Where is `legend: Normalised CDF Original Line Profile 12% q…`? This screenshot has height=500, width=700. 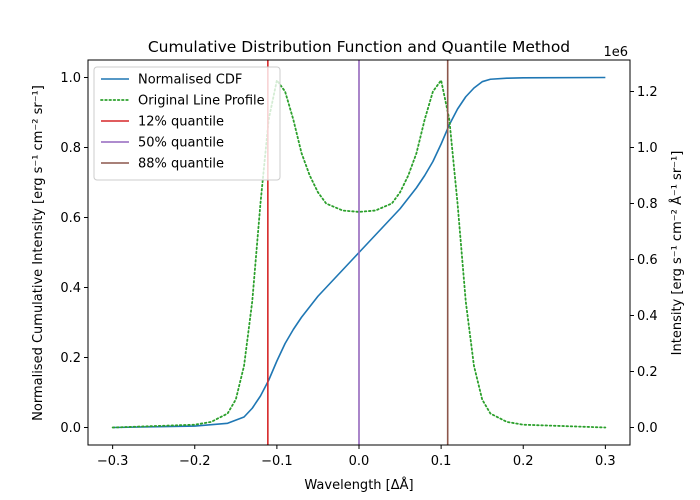
legend: Normalised CDF Original Line Profile 12% q… is located at coordinates (187, 123).